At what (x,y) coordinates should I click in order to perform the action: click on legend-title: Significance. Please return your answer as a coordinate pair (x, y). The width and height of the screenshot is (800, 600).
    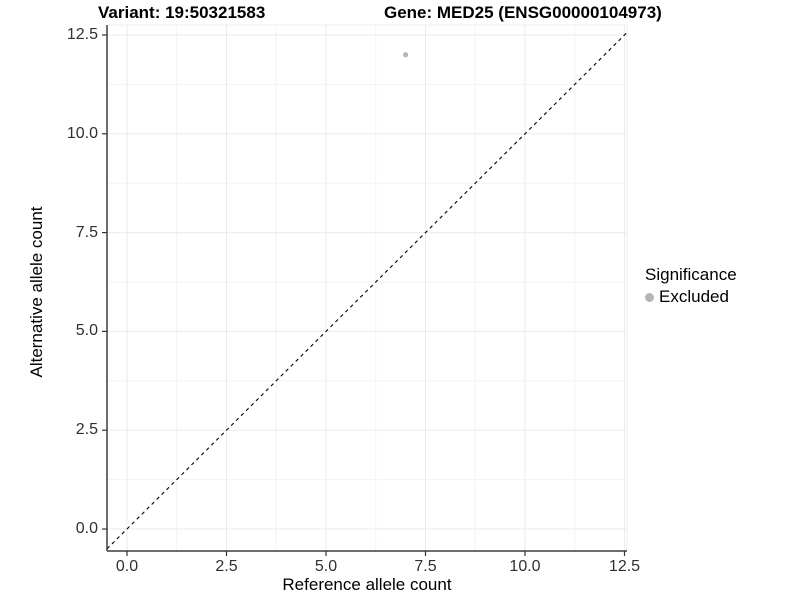
    Looking at the image, I should click on (691, 274).